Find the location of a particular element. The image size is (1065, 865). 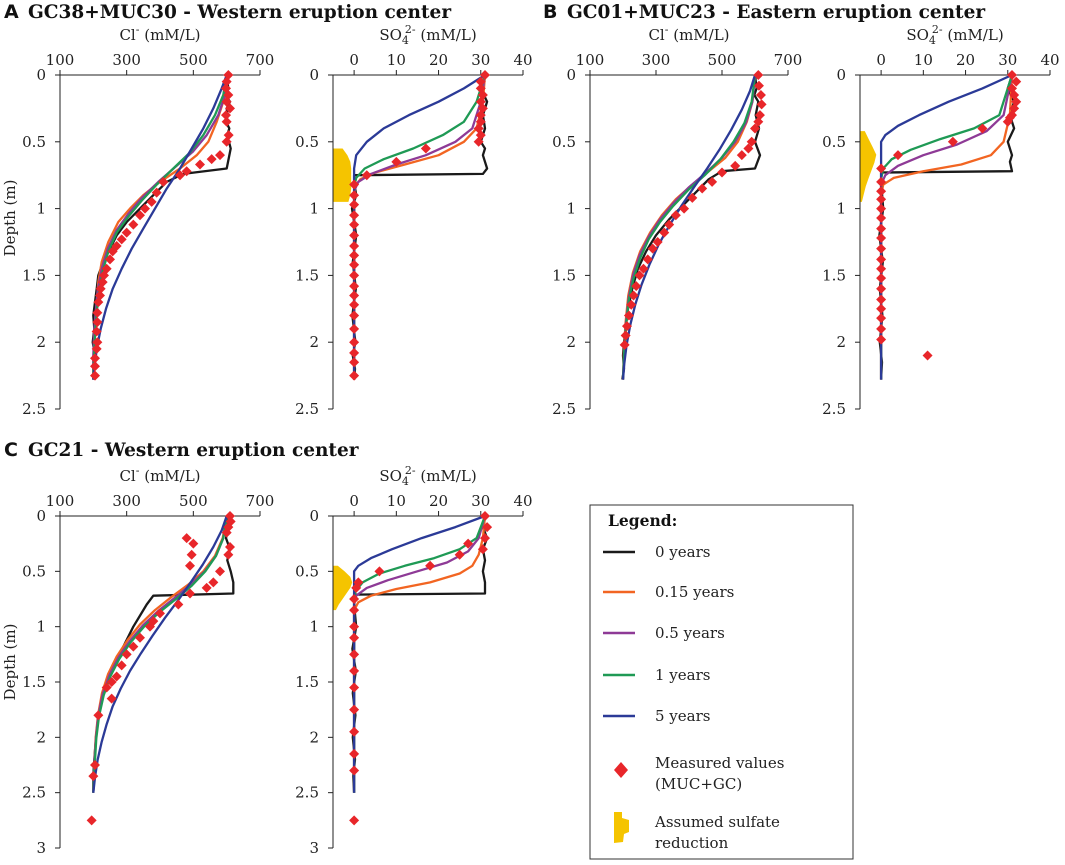

panel-b-sub1-xtick-label-300: 300 is located at coordinates (656, 60).